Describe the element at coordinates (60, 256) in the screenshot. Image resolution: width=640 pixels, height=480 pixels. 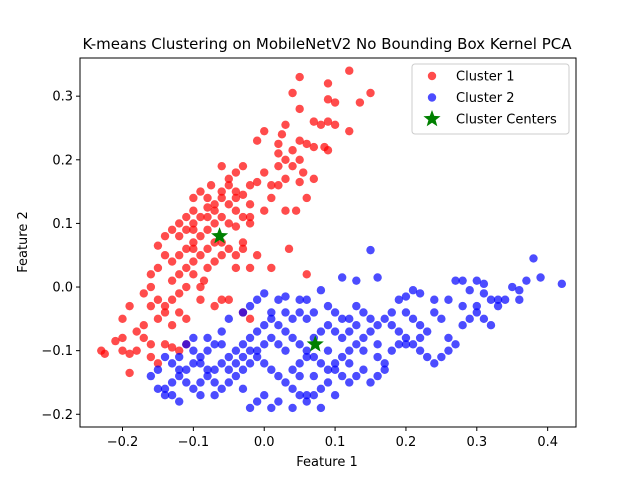
I see `y-axis-ticks: −0.2 −0.1 0.0 0.1 0.2 0.3` at that location.